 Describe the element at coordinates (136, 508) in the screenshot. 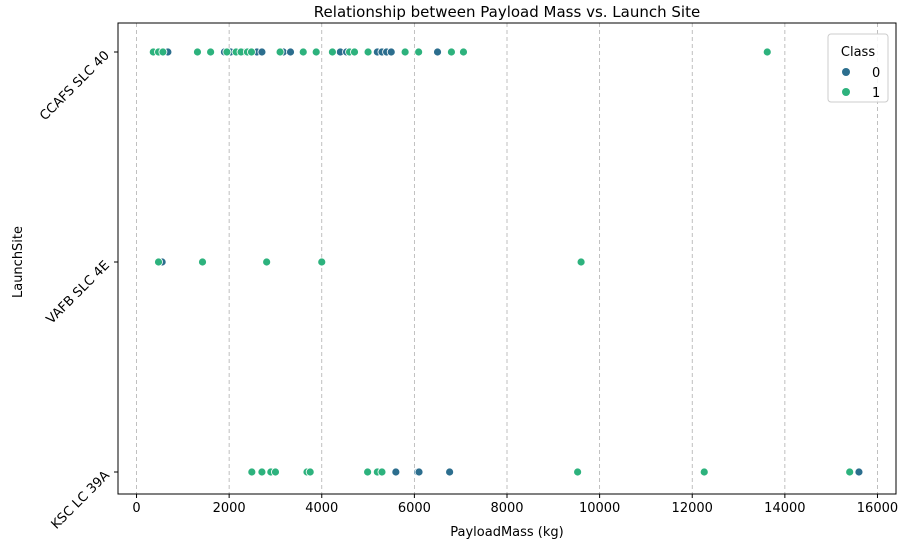

I see `x-tick-label: 0` at that location.